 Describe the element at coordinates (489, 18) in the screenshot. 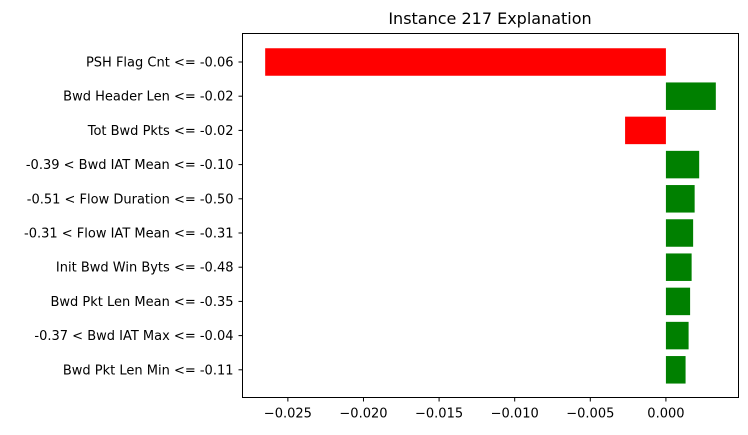

I see `chart-title: Instance 217 Explanation` at that location.